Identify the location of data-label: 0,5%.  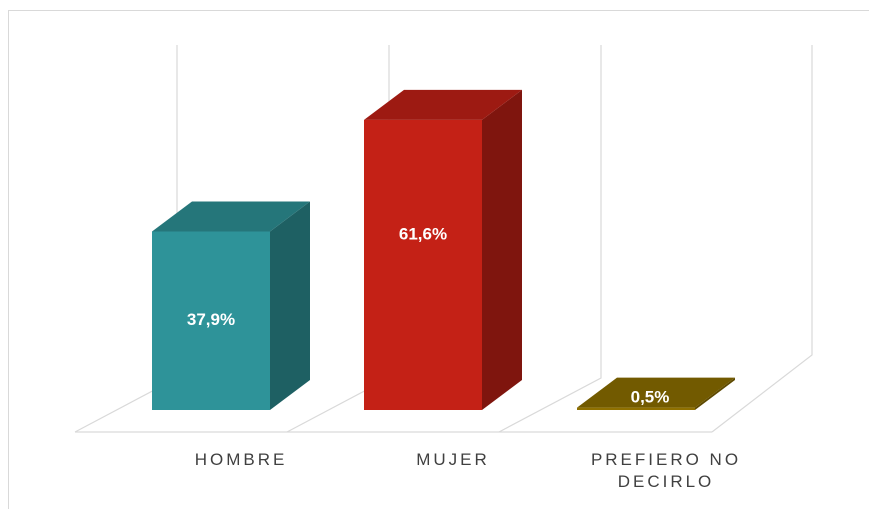
(650, 396).